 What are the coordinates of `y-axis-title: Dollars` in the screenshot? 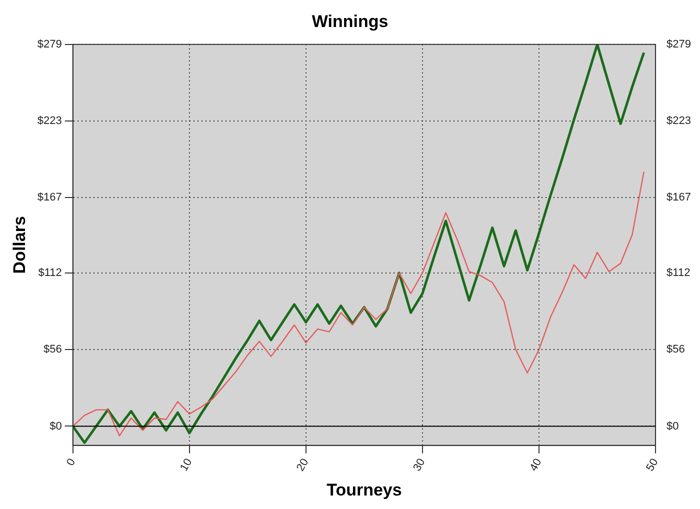 It's located at (19, 245).